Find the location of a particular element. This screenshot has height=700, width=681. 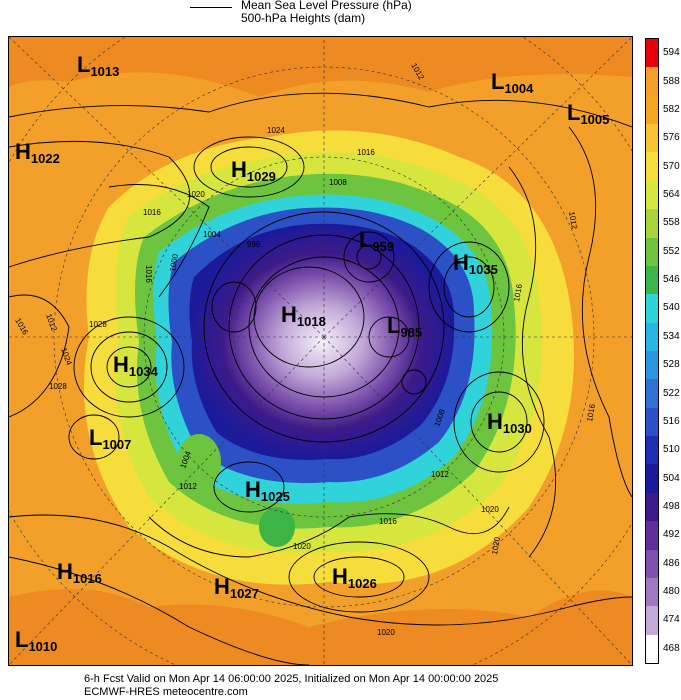

high-center-1018: H1018 is located at coordinates (303, 315).